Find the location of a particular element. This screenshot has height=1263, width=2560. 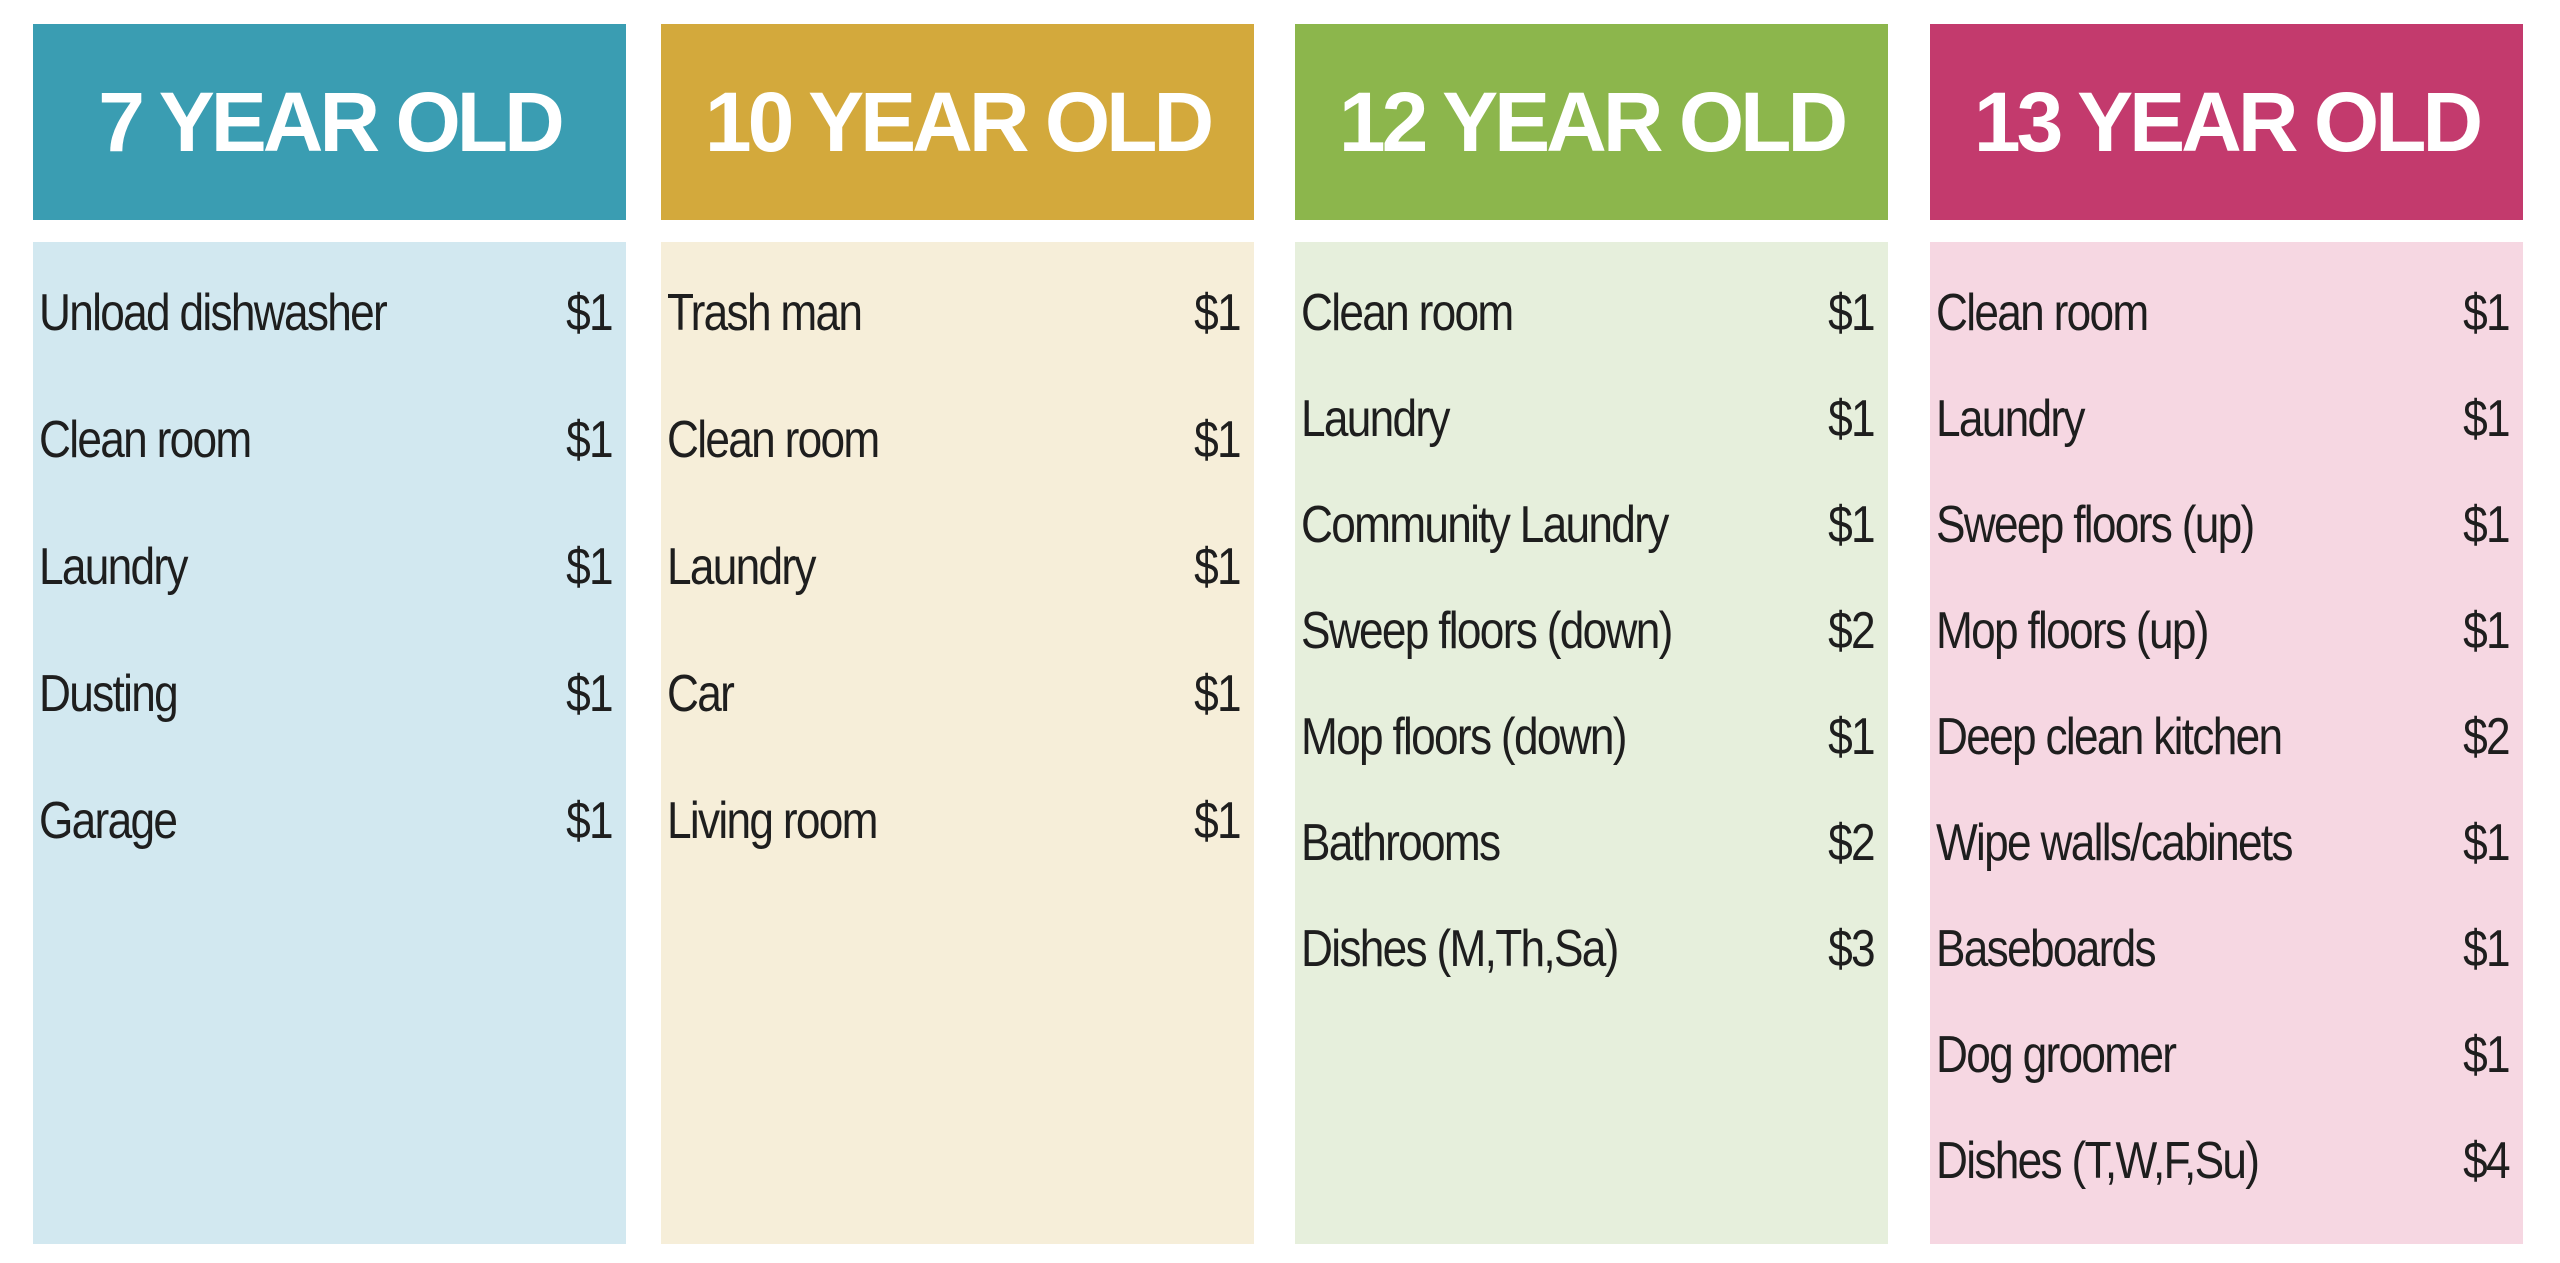

chore-row: Sweep floors (up) $1 is located at coordinates (2223, 525).